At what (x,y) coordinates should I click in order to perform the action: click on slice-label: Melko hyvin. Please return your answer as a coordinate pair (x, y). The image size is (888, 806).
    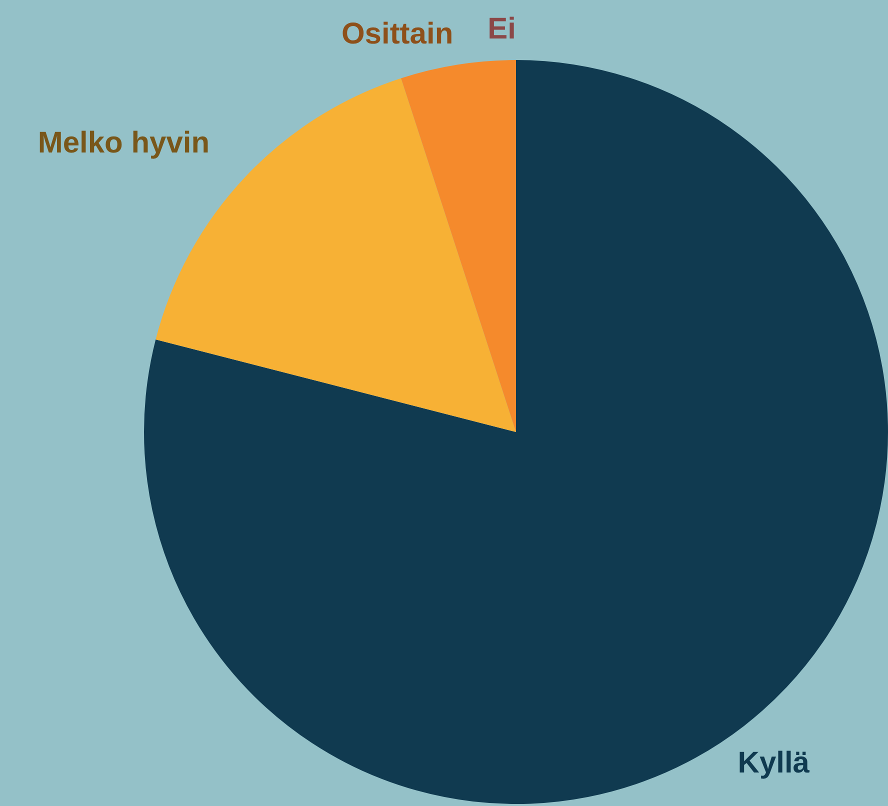
    Looking at the image, I should click on (124, 143).